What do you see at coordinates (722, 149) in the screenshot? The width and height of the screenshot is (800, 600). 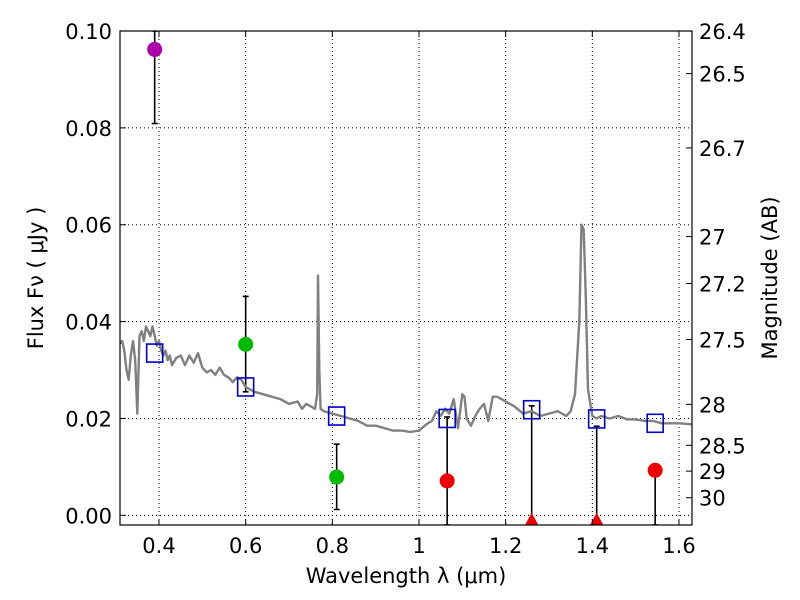 I see `y2-tick-label: 26.7` at bounding box center [722, 149].